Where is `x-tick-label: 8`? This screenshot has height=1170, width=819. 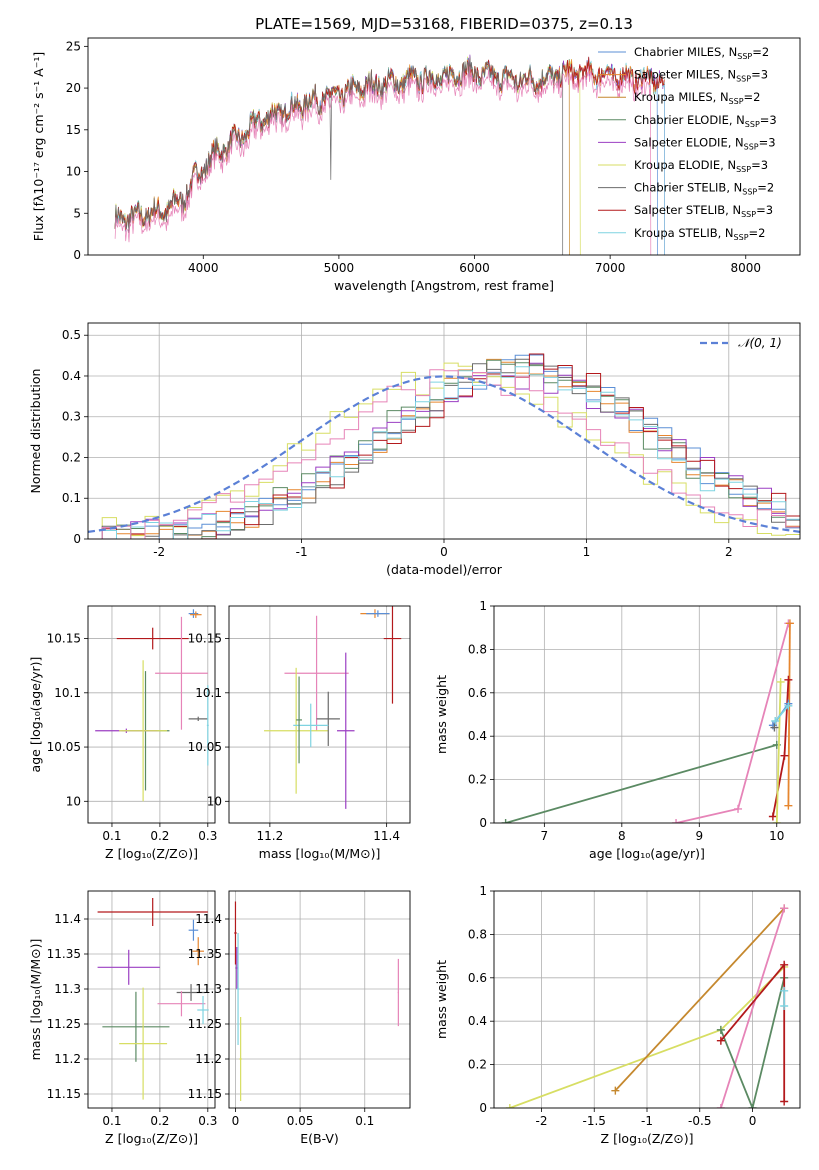
x-tick-label: 8 is located at coordinates (622, 836).